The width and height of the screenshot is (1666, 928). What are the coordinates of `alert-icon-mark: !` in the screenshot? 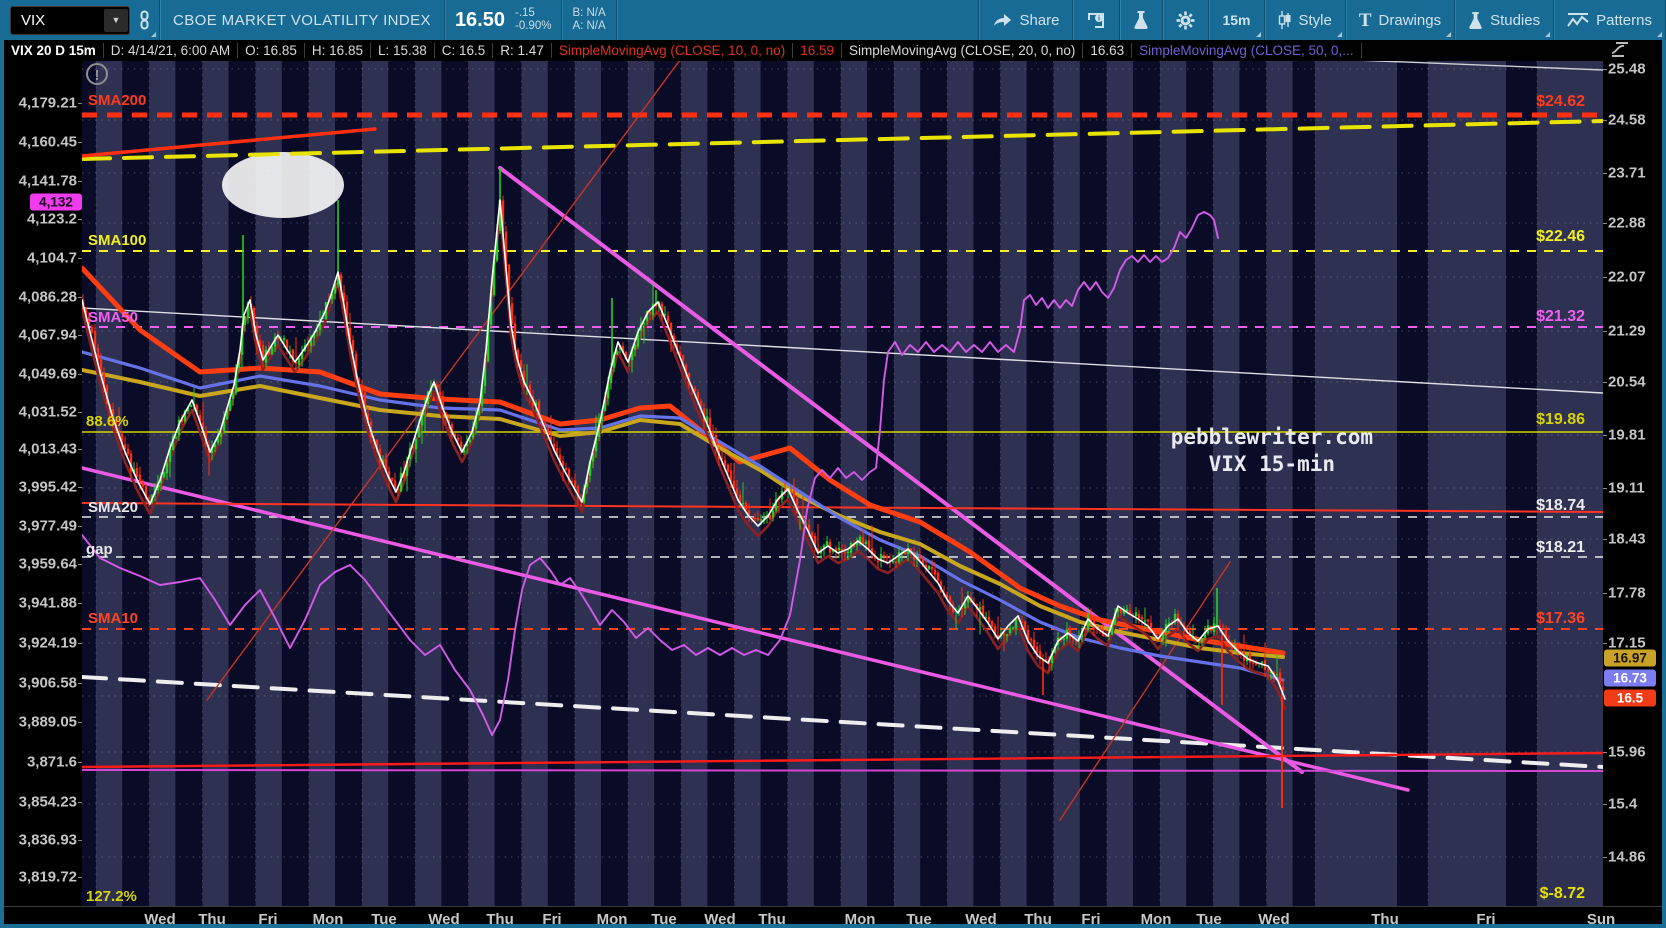 It's located at (97, 75).